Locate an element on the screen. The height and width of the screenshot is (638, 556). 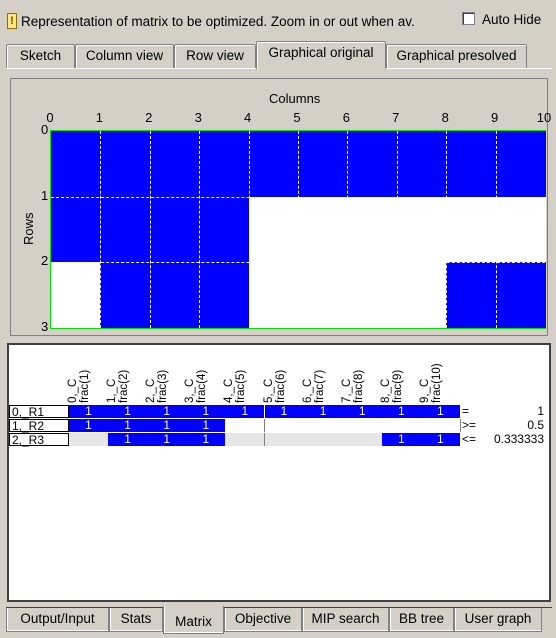
tab-bb-tree: BB tree is located at coordinates (421, 620).